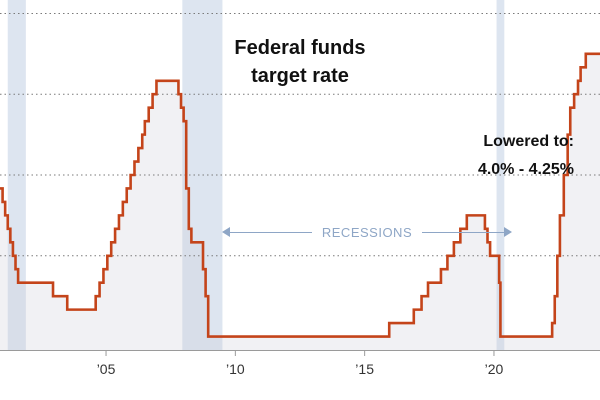 This screenshot has height=400, width=600. I want to click on x-tick-label-1: ’10, so click(235, 369).